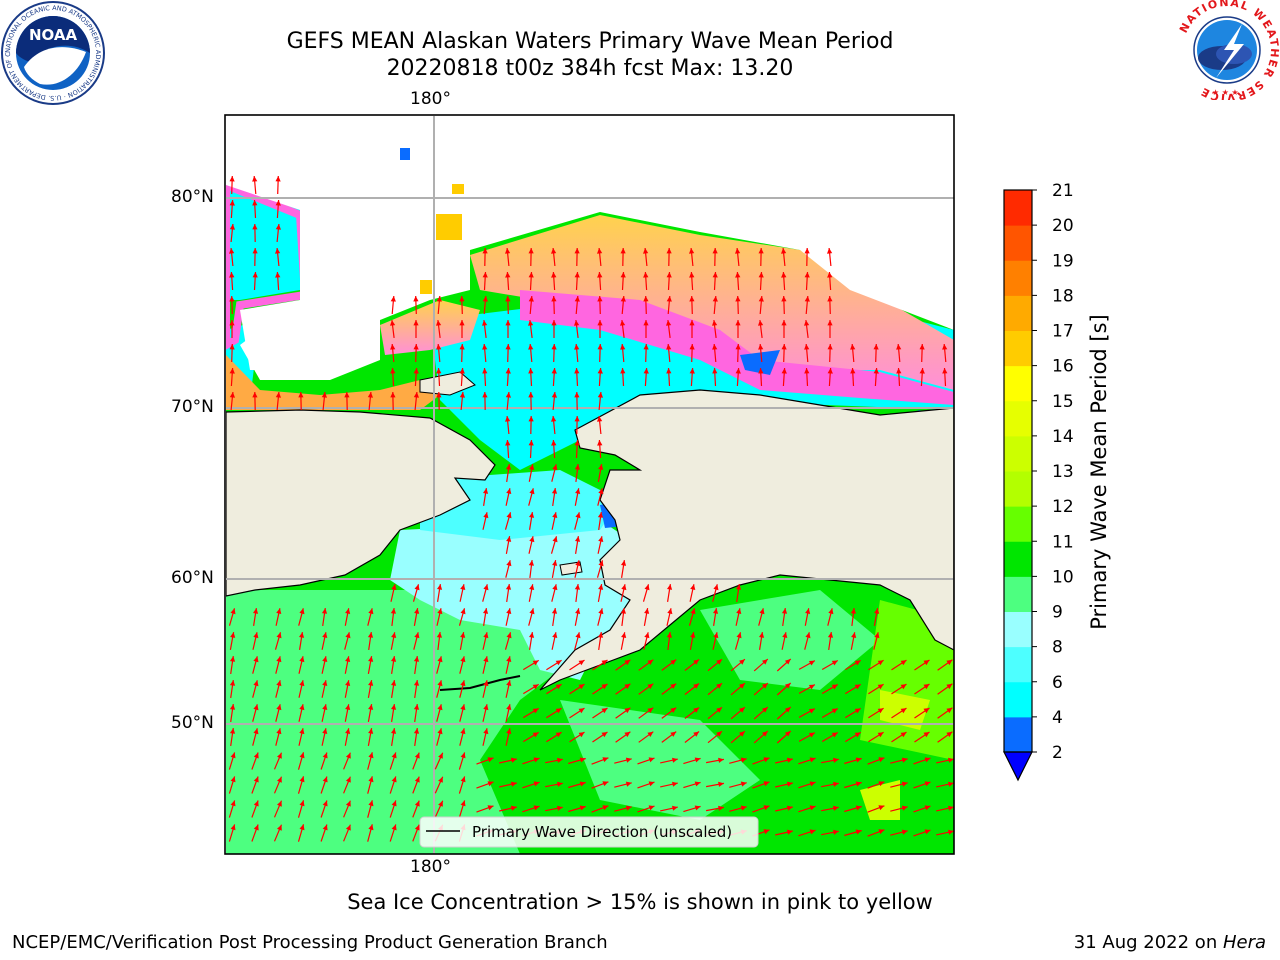 The height and width of the screenshot is (960, 1280). I want to click on footer-date: 31 Aug 2022 on, so click(1148, 942).